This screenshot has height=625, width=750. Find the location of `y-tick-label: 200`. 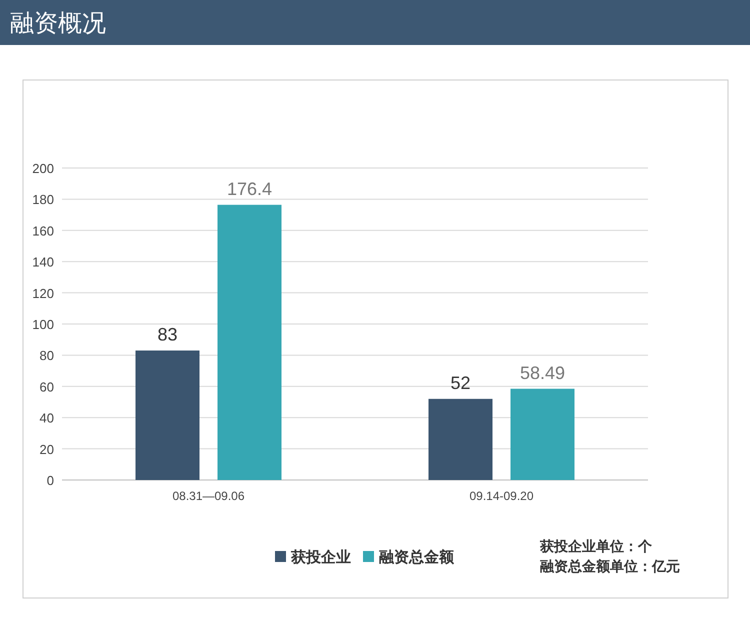

y-tick-label: 200 is located at coordinates (43, 168).